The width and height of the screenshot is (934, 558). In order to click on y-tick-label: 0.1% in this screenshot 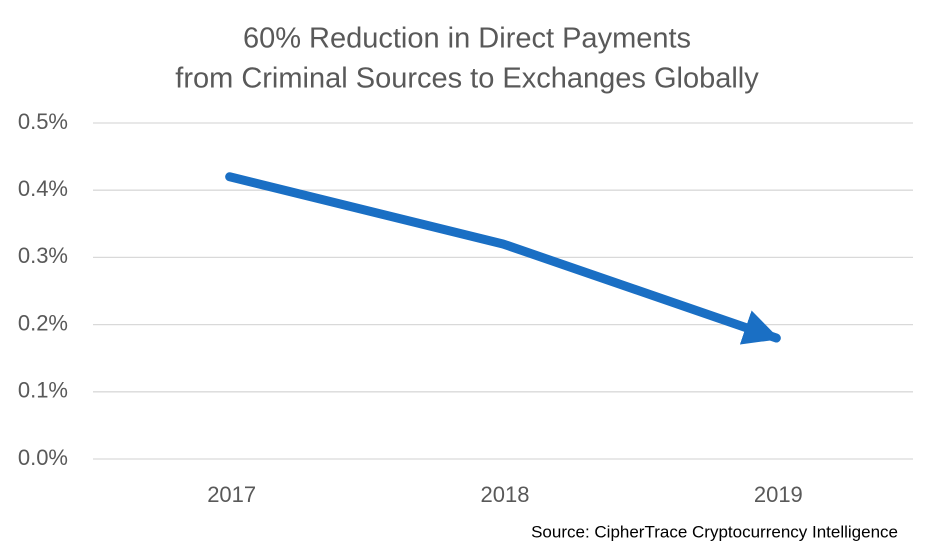, I will do `click(43, 390)`.